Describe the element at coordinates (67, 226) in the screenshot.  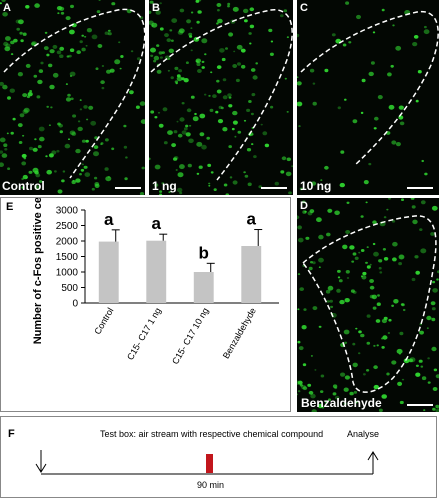
I see `y-tick-label: 2500` at that location.